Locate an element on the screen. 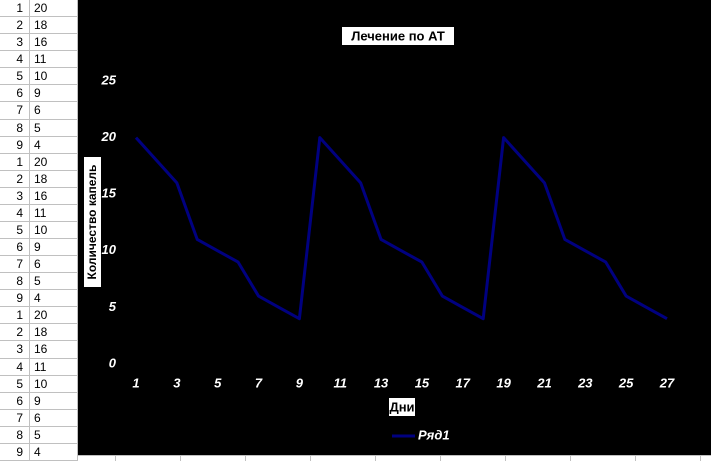  x-tick-label: 13 is located at coordinates (381, 382).